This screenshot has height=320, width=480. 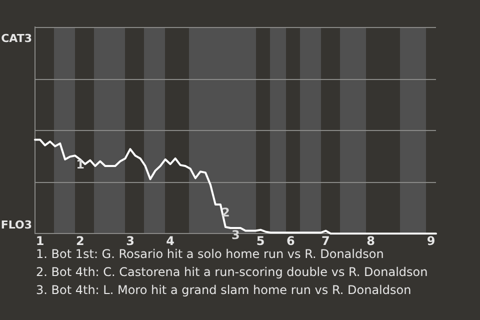 What do you see at coordinates (40, 241) in the screenshot?
I see `x-tick-label: 1` at bounding box center [40, 241].